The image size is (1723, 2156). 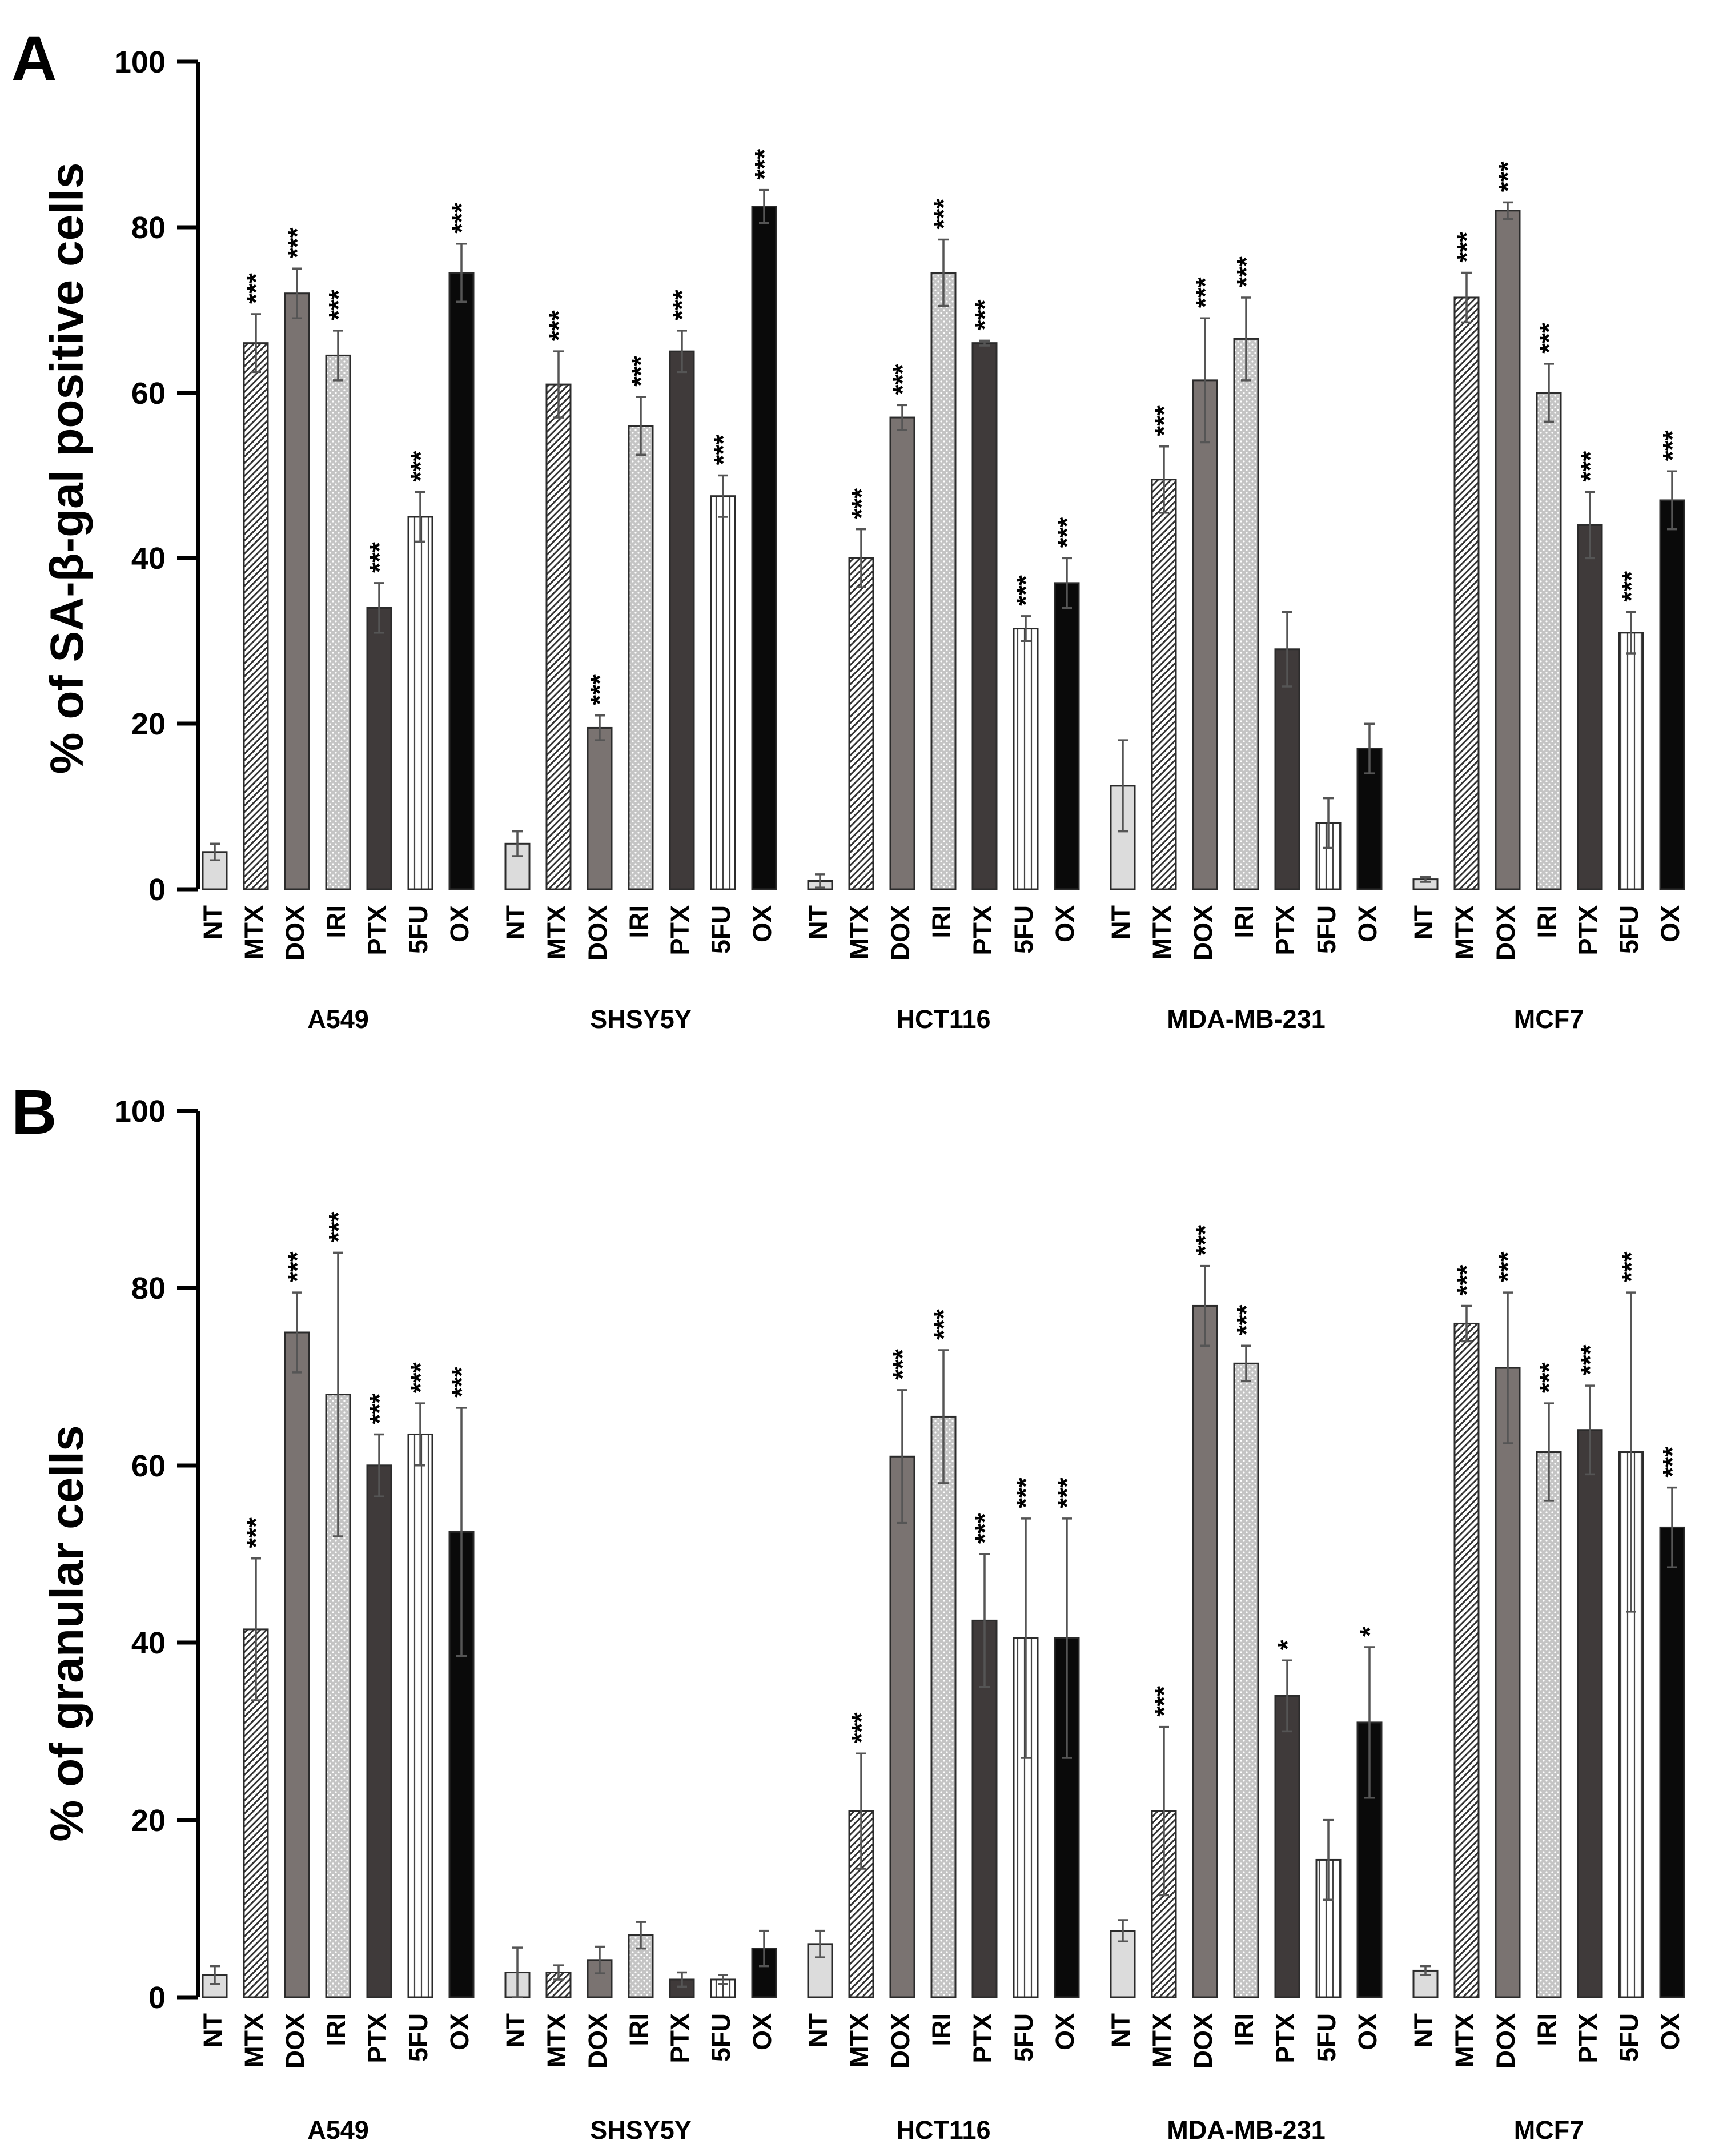 What do you see at coordinates (1590, 707) in the screenshot?
I see `bar-MCF7-PTX` at bounding box center [1590, 707].